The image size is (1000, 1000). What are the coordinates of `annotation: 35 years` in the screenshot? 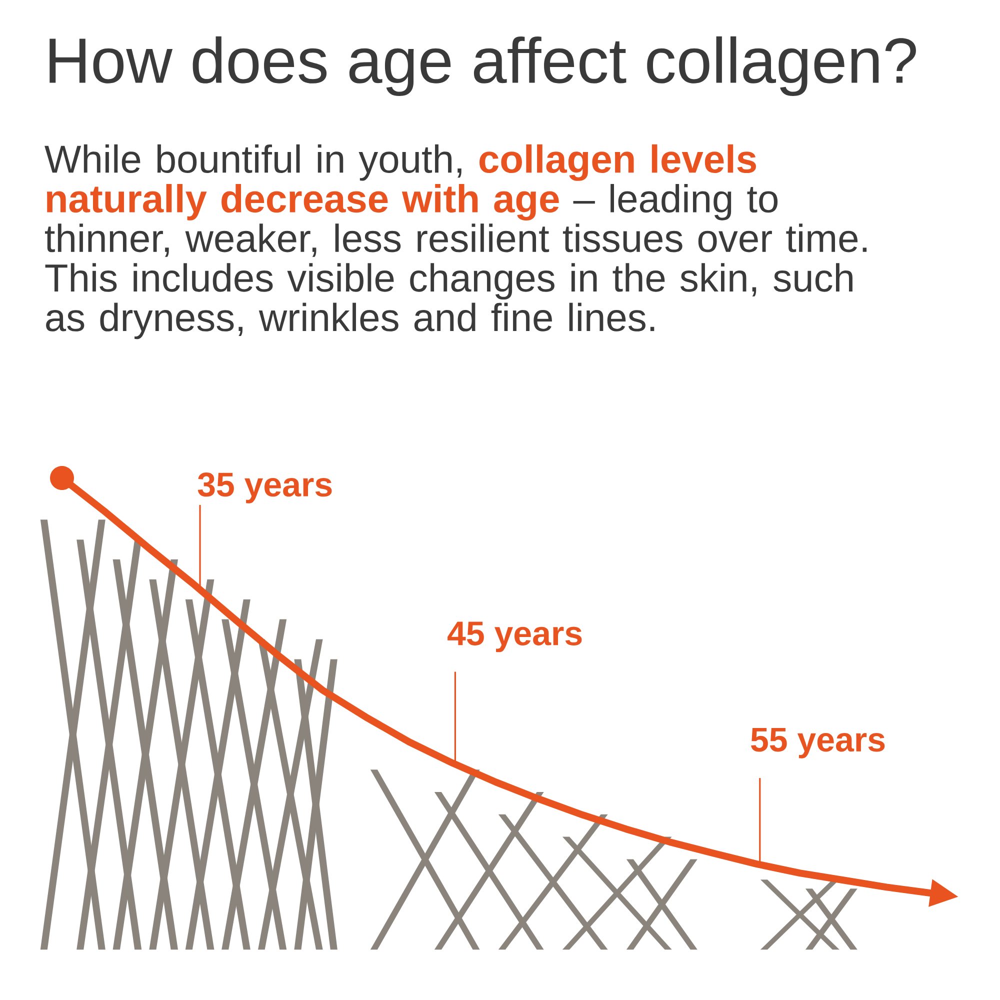 It's located at (265, 488).